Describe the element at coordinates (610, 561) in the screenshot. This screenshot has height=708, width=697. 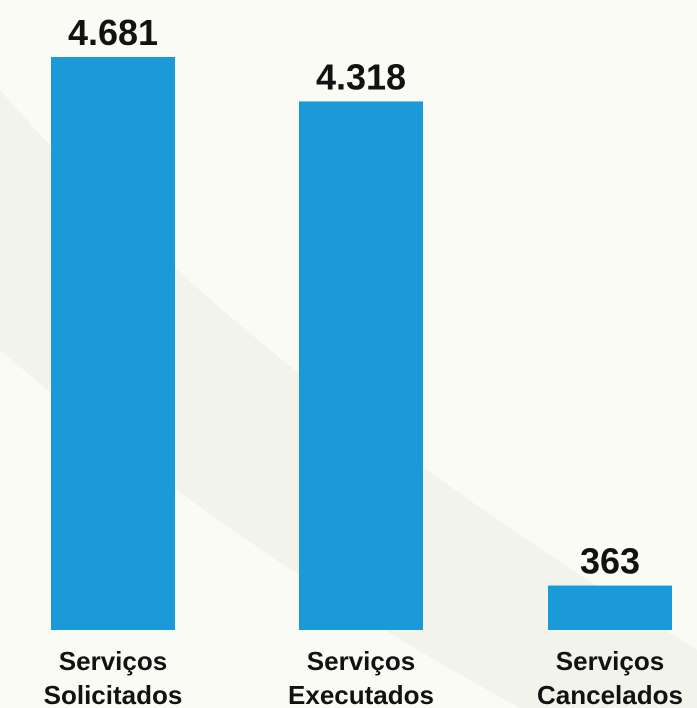
I see `data-label-2: 363` at that location.